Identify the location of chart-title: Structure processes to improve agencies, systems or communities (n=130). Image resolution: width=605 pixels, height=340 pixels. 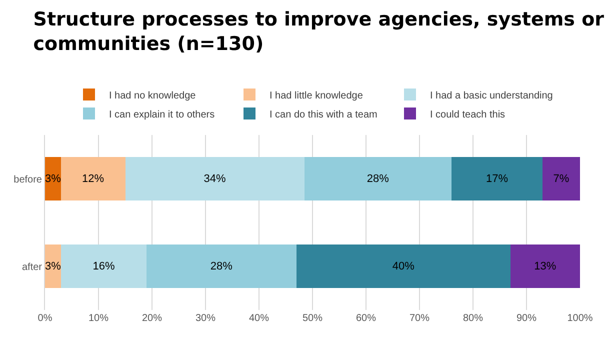
(319, 32).